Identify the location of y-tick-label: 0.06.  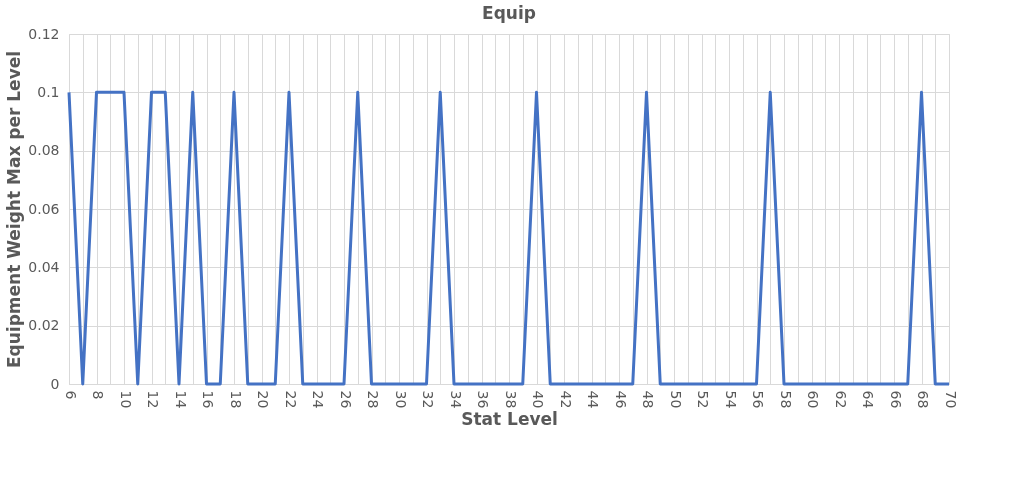
(44, 208).